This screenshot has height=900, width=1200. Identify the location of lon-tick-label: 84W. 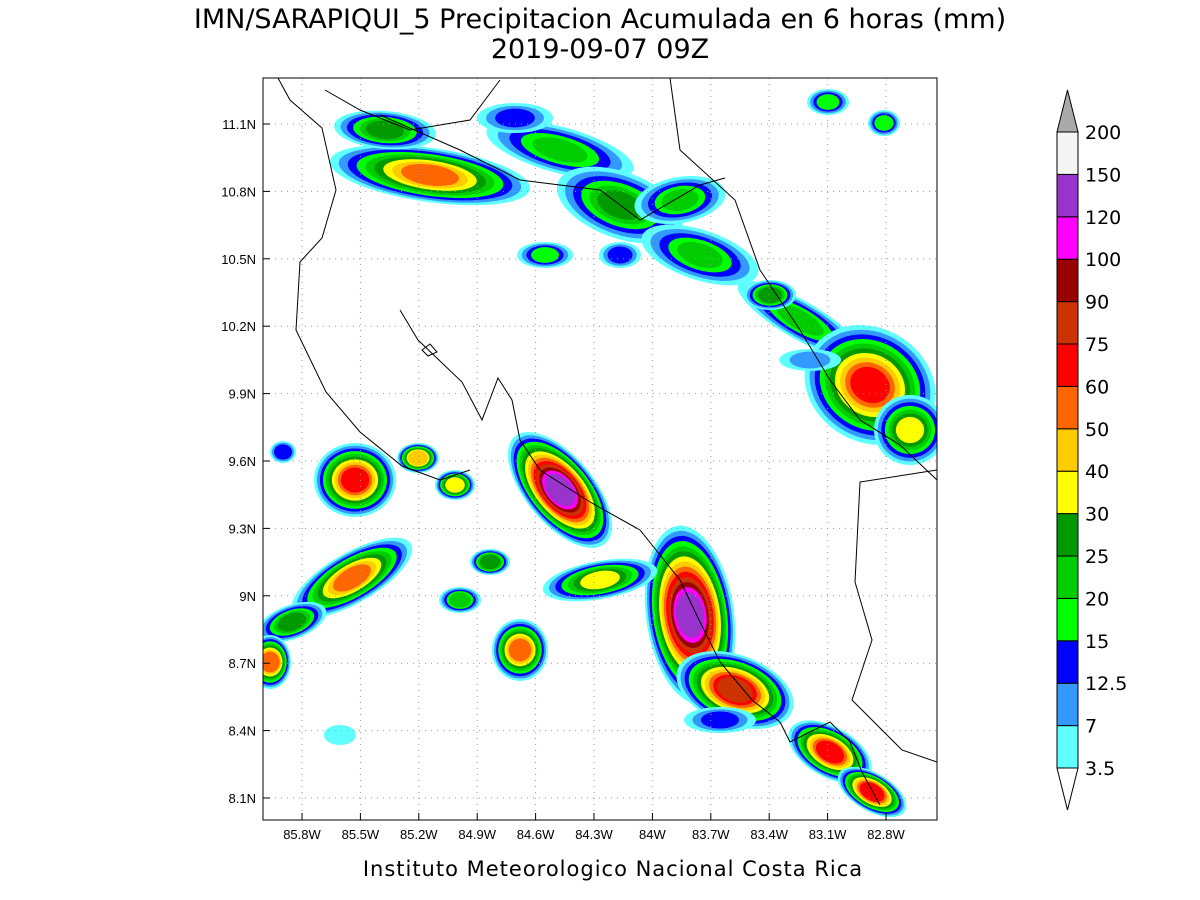
(652, 834).